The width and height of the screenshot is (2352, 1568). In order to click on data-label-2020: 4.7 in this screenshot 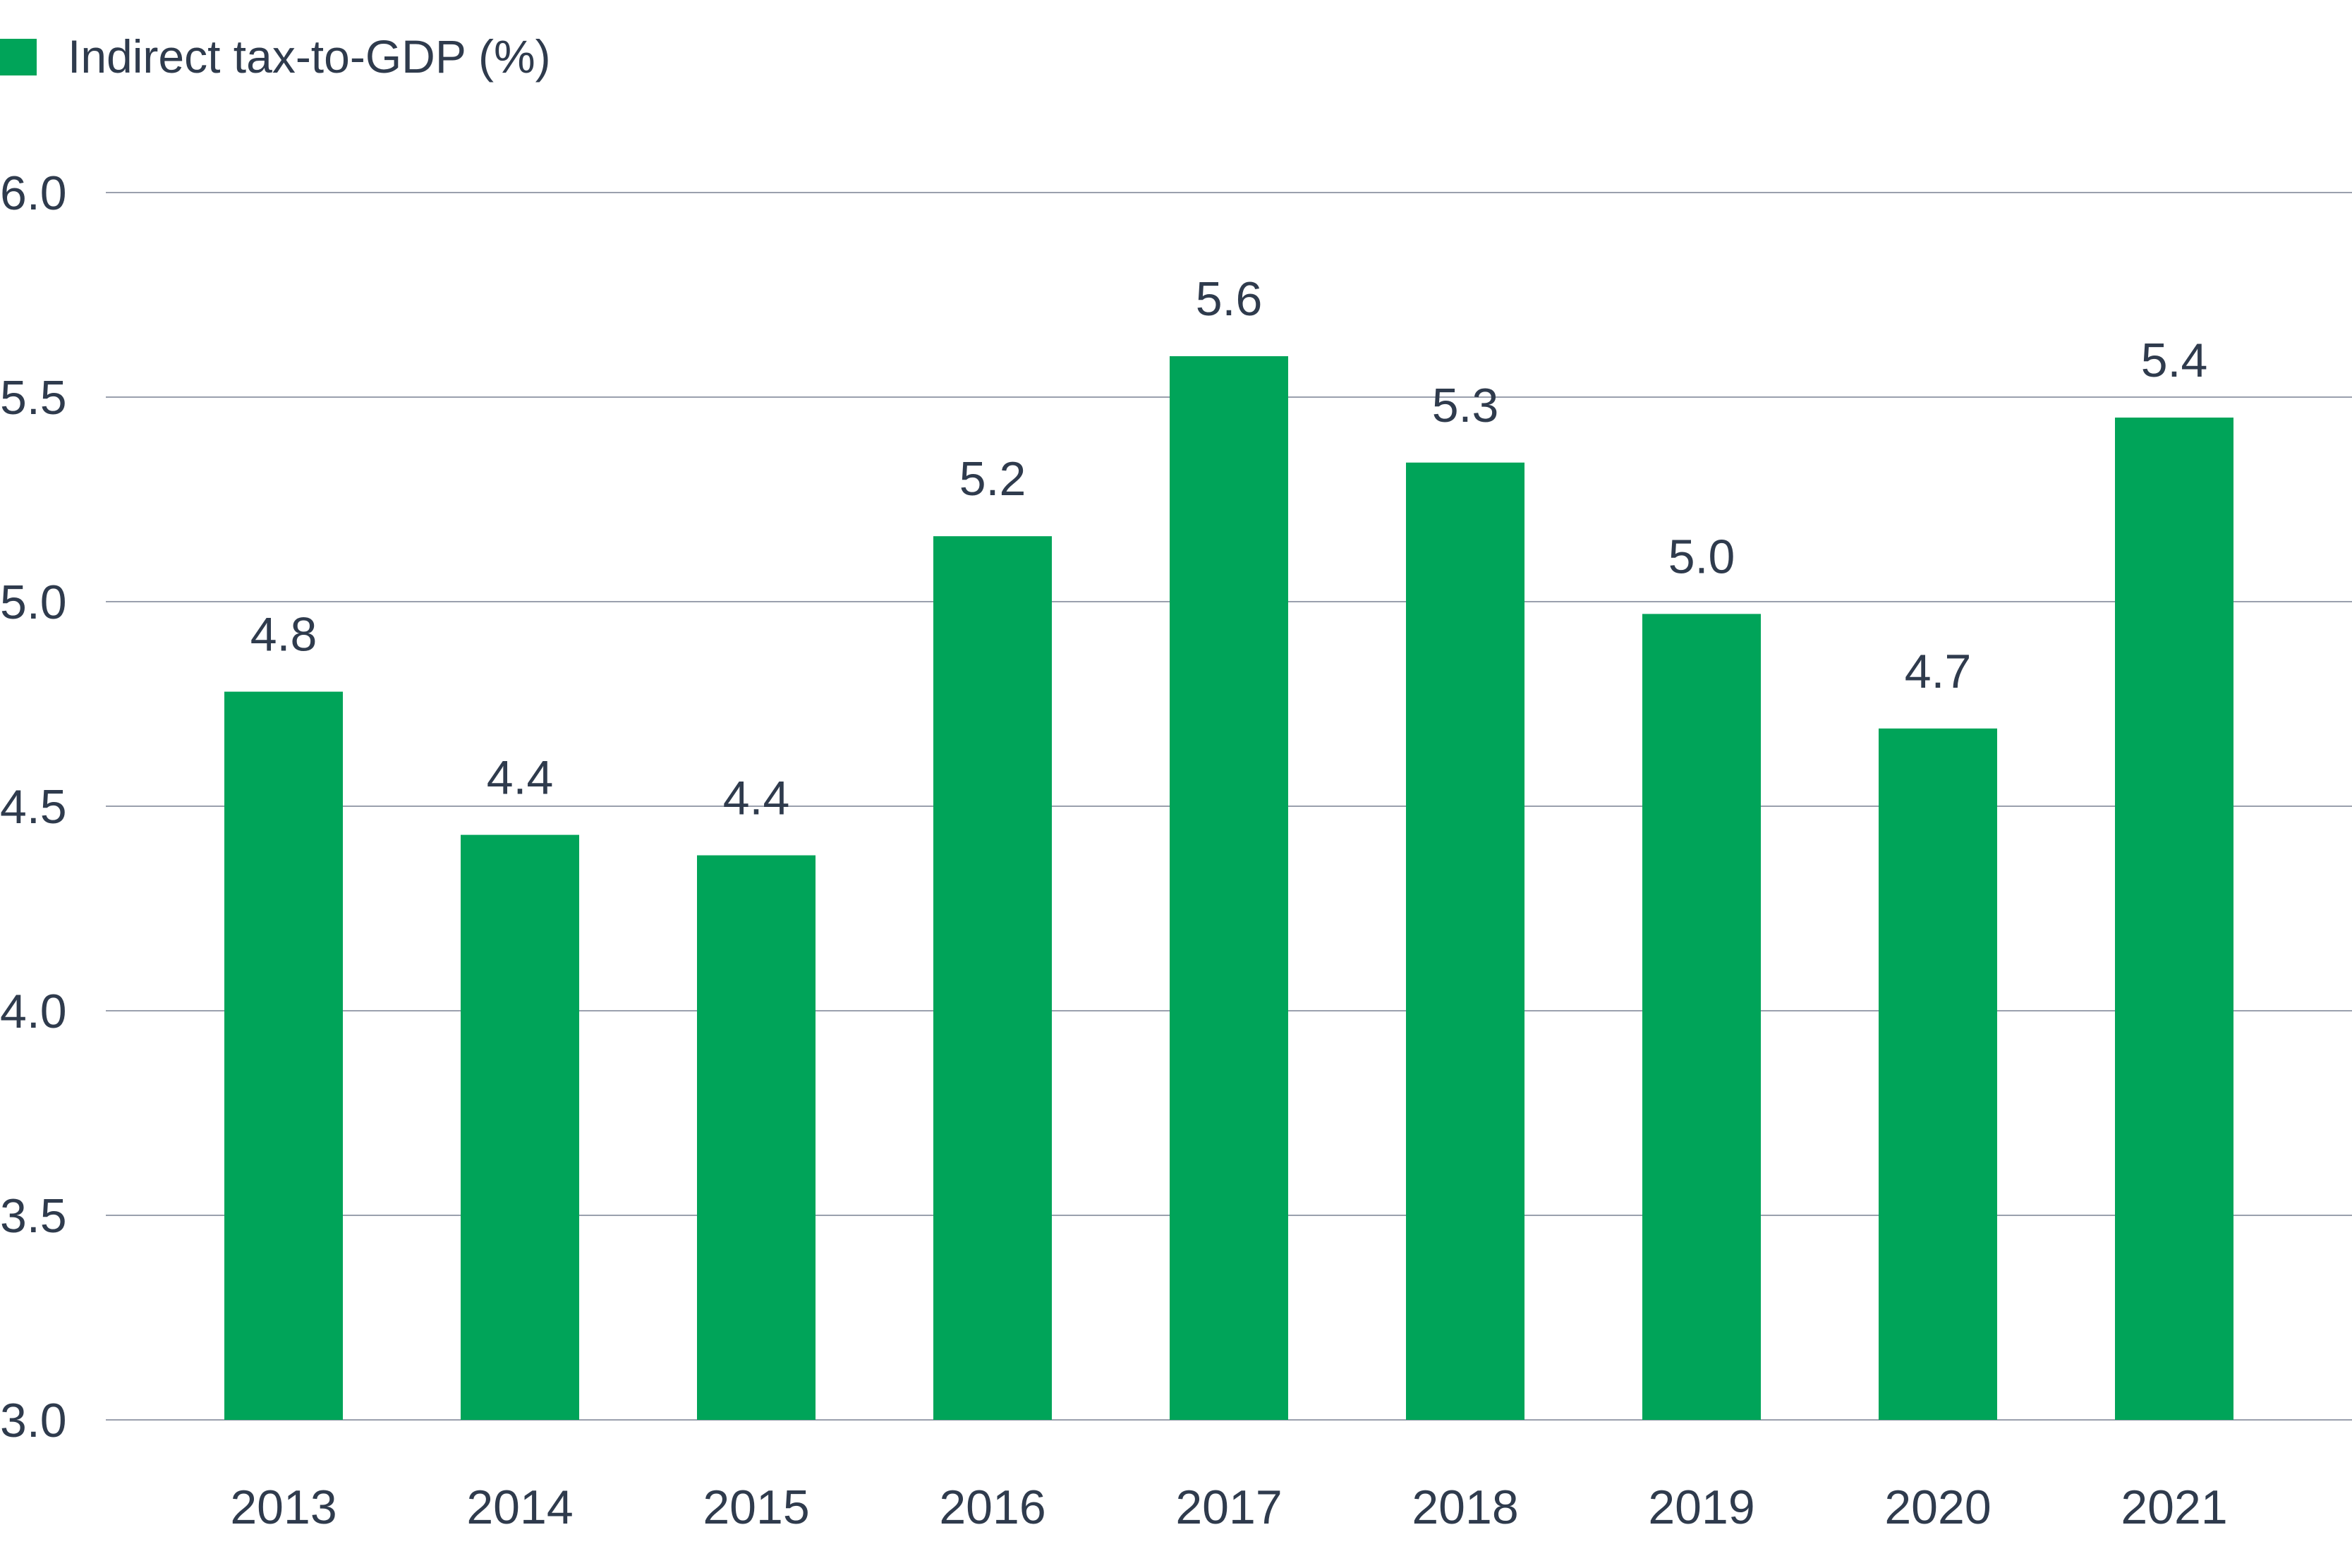, I will do `click(1939, 671)`.